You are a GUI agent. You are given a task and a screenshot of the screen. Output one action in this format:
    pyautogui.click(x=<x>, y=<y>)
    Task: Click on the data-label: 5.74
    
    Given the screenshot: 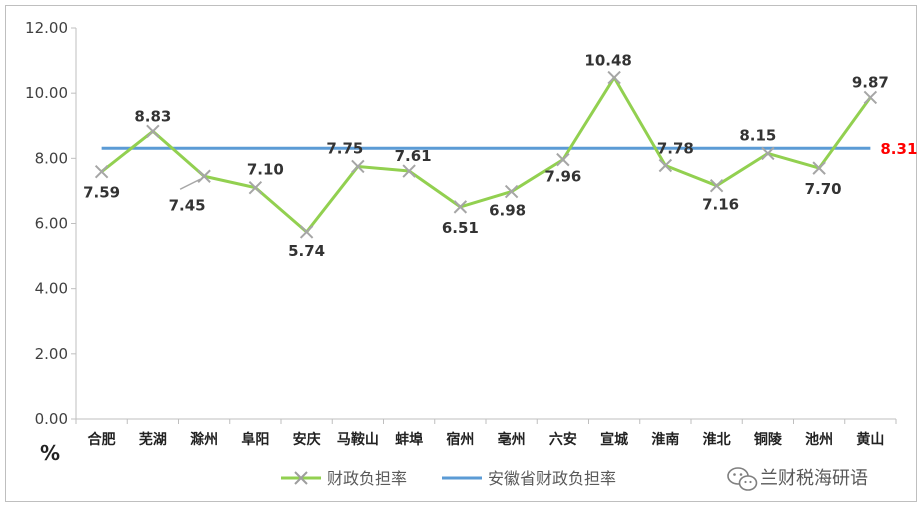 What is the action you would take?
    pyautogui.click(x=306, y=251)
    